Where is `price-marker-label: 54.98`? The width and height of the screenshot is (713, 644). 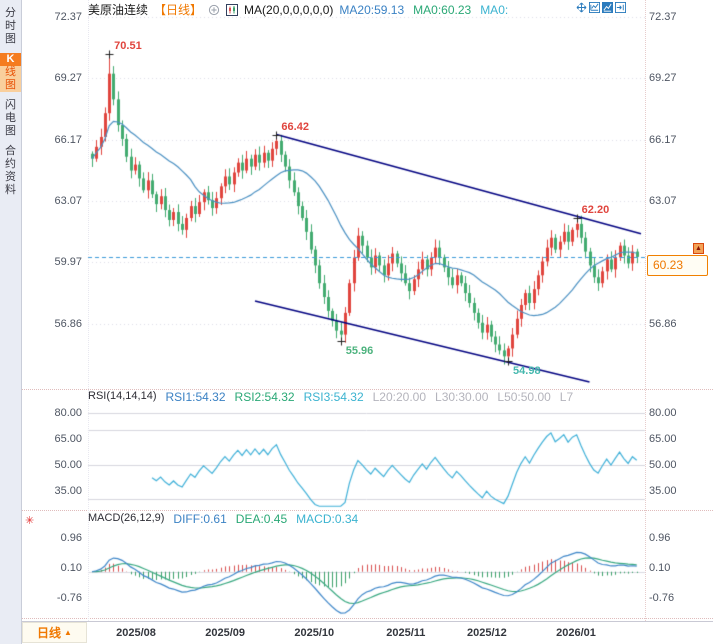
price-marker-label: 54.98 is located at coordinates (527, 370).